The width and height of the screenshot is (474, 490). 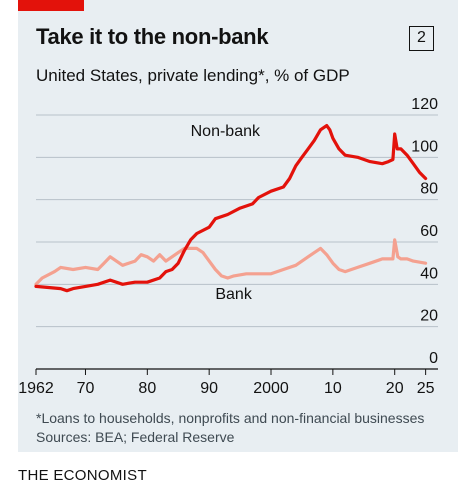 I want to click on brand-logo-text: THE ECONOMIST, so click(x=82, y=475).